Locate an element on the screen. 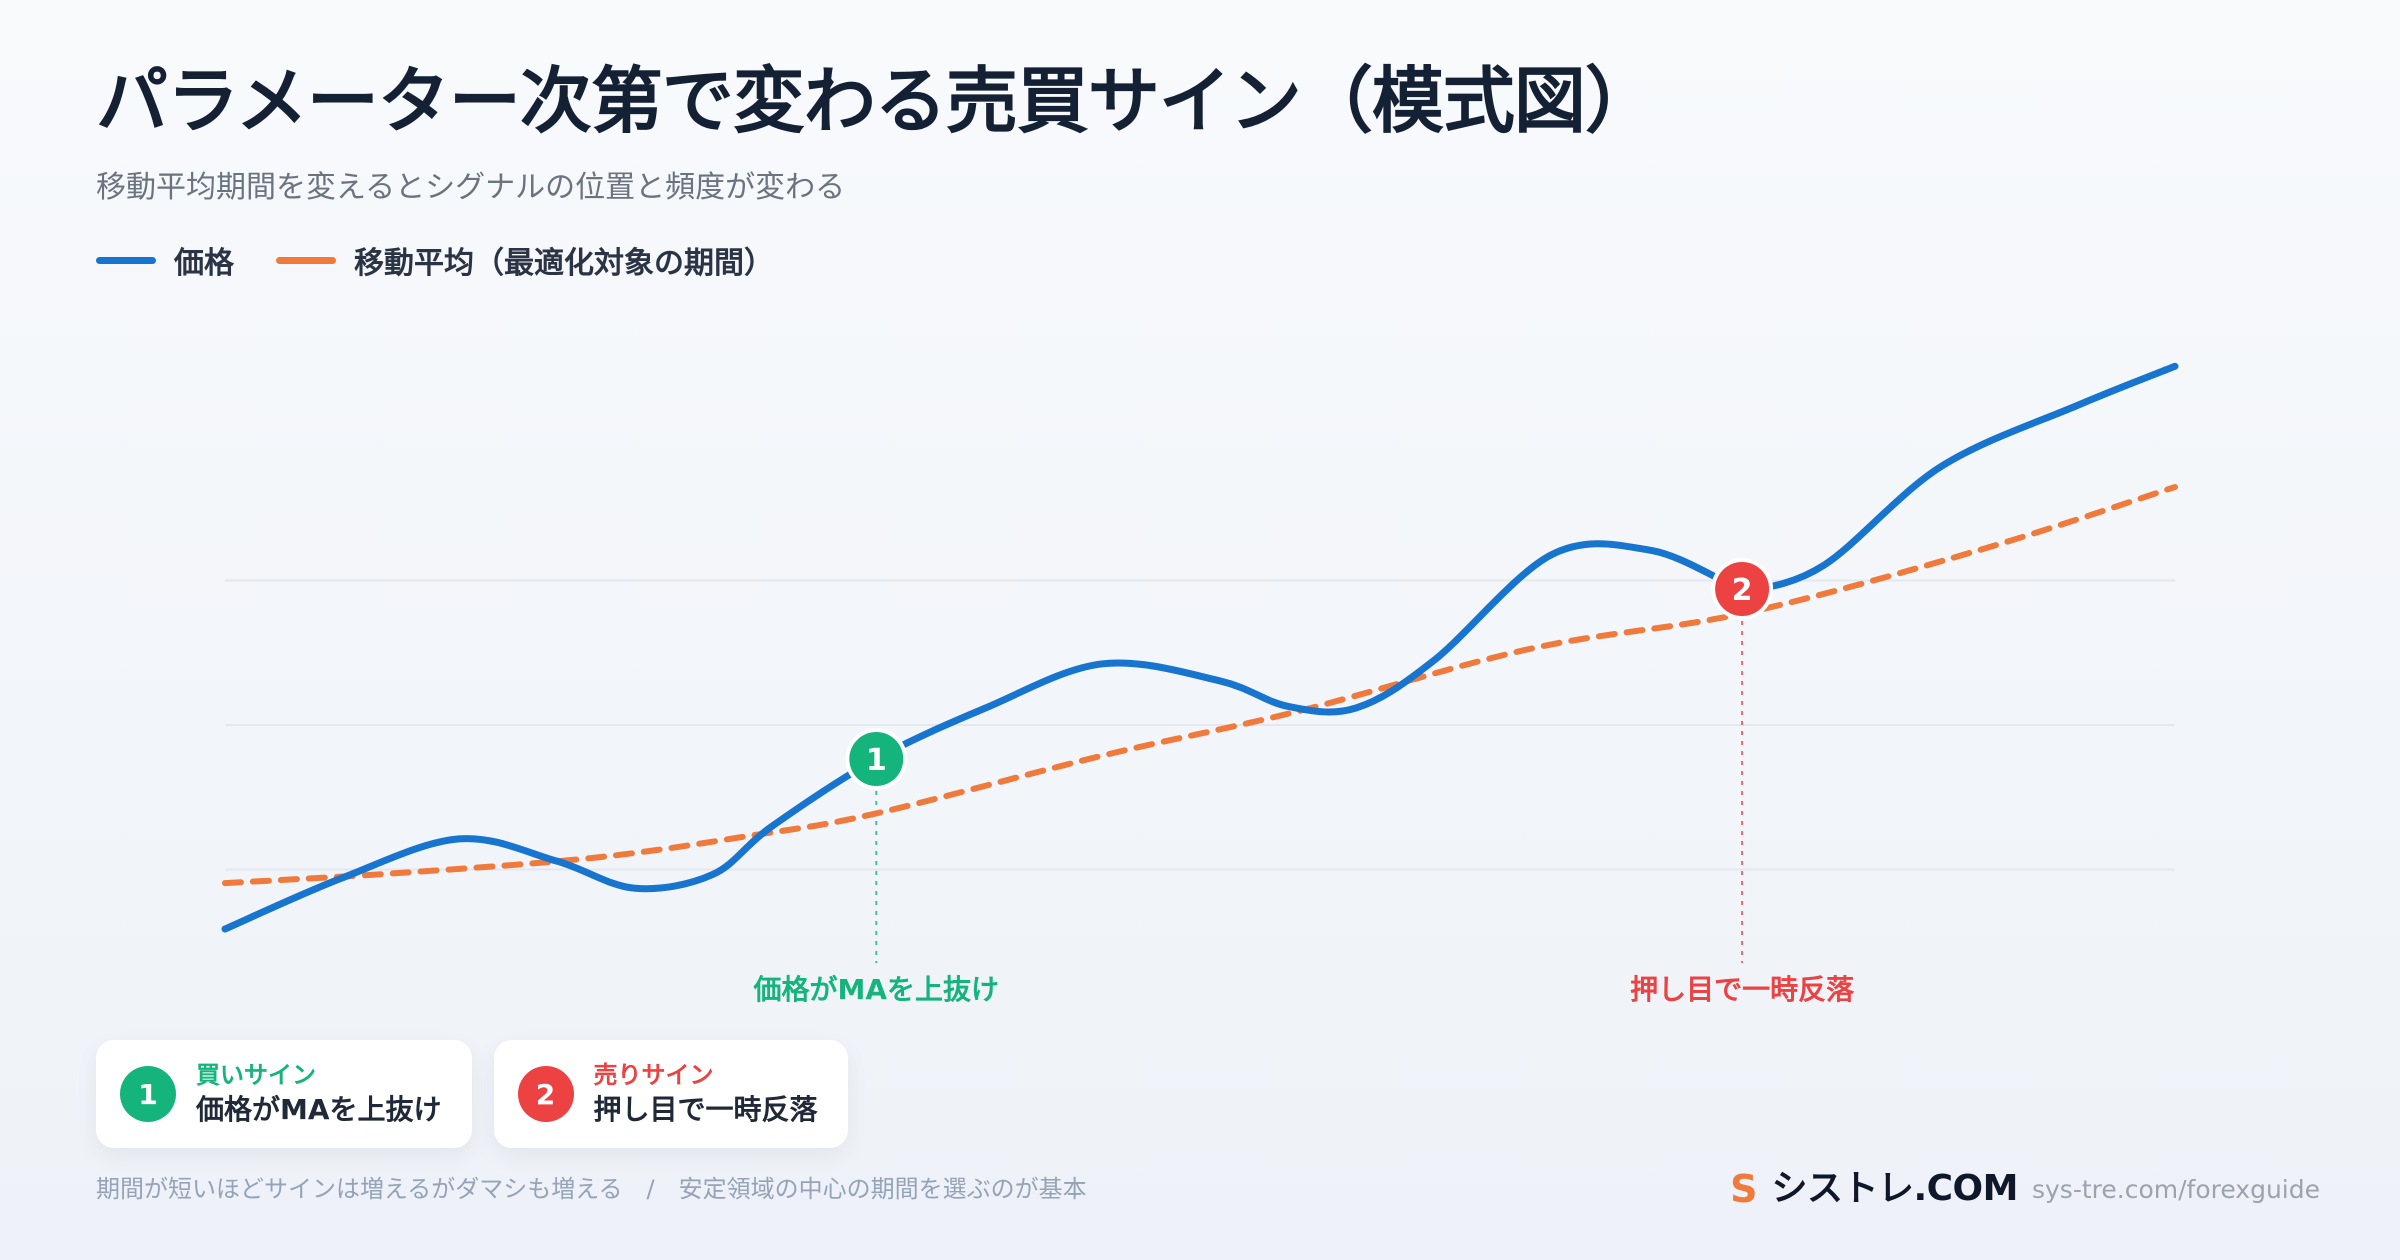  buy-signal-badge: 1 is located at coordinates (148, 1094).